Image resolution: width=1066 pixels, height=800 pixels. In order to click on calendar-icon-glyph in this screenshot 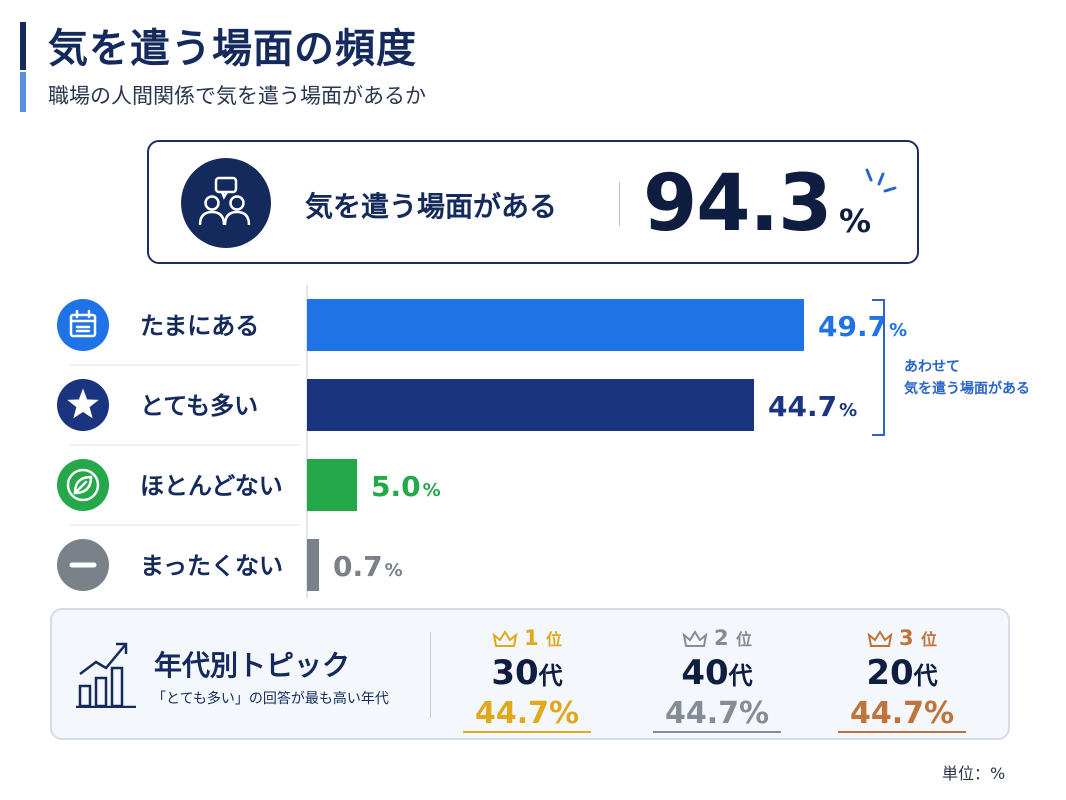, I will do `click(83, 323)`.